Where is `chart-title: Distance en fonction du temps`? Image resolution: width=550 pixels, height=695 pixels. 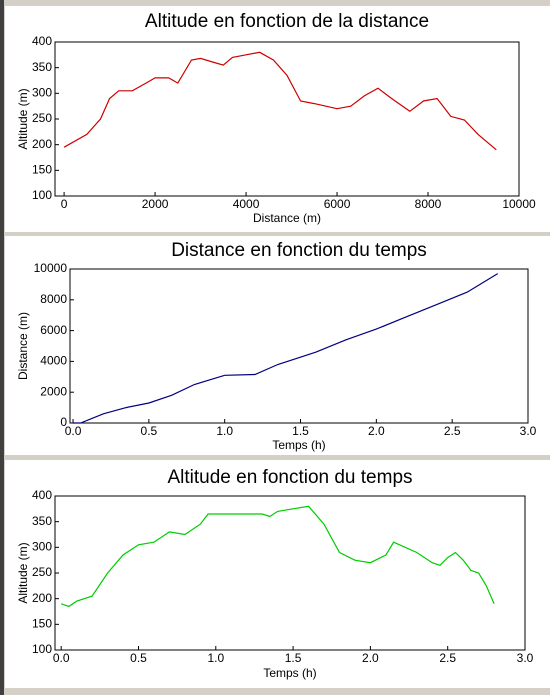 chart-title: Distance en fonction du temps is located at coordinates (299, 250).